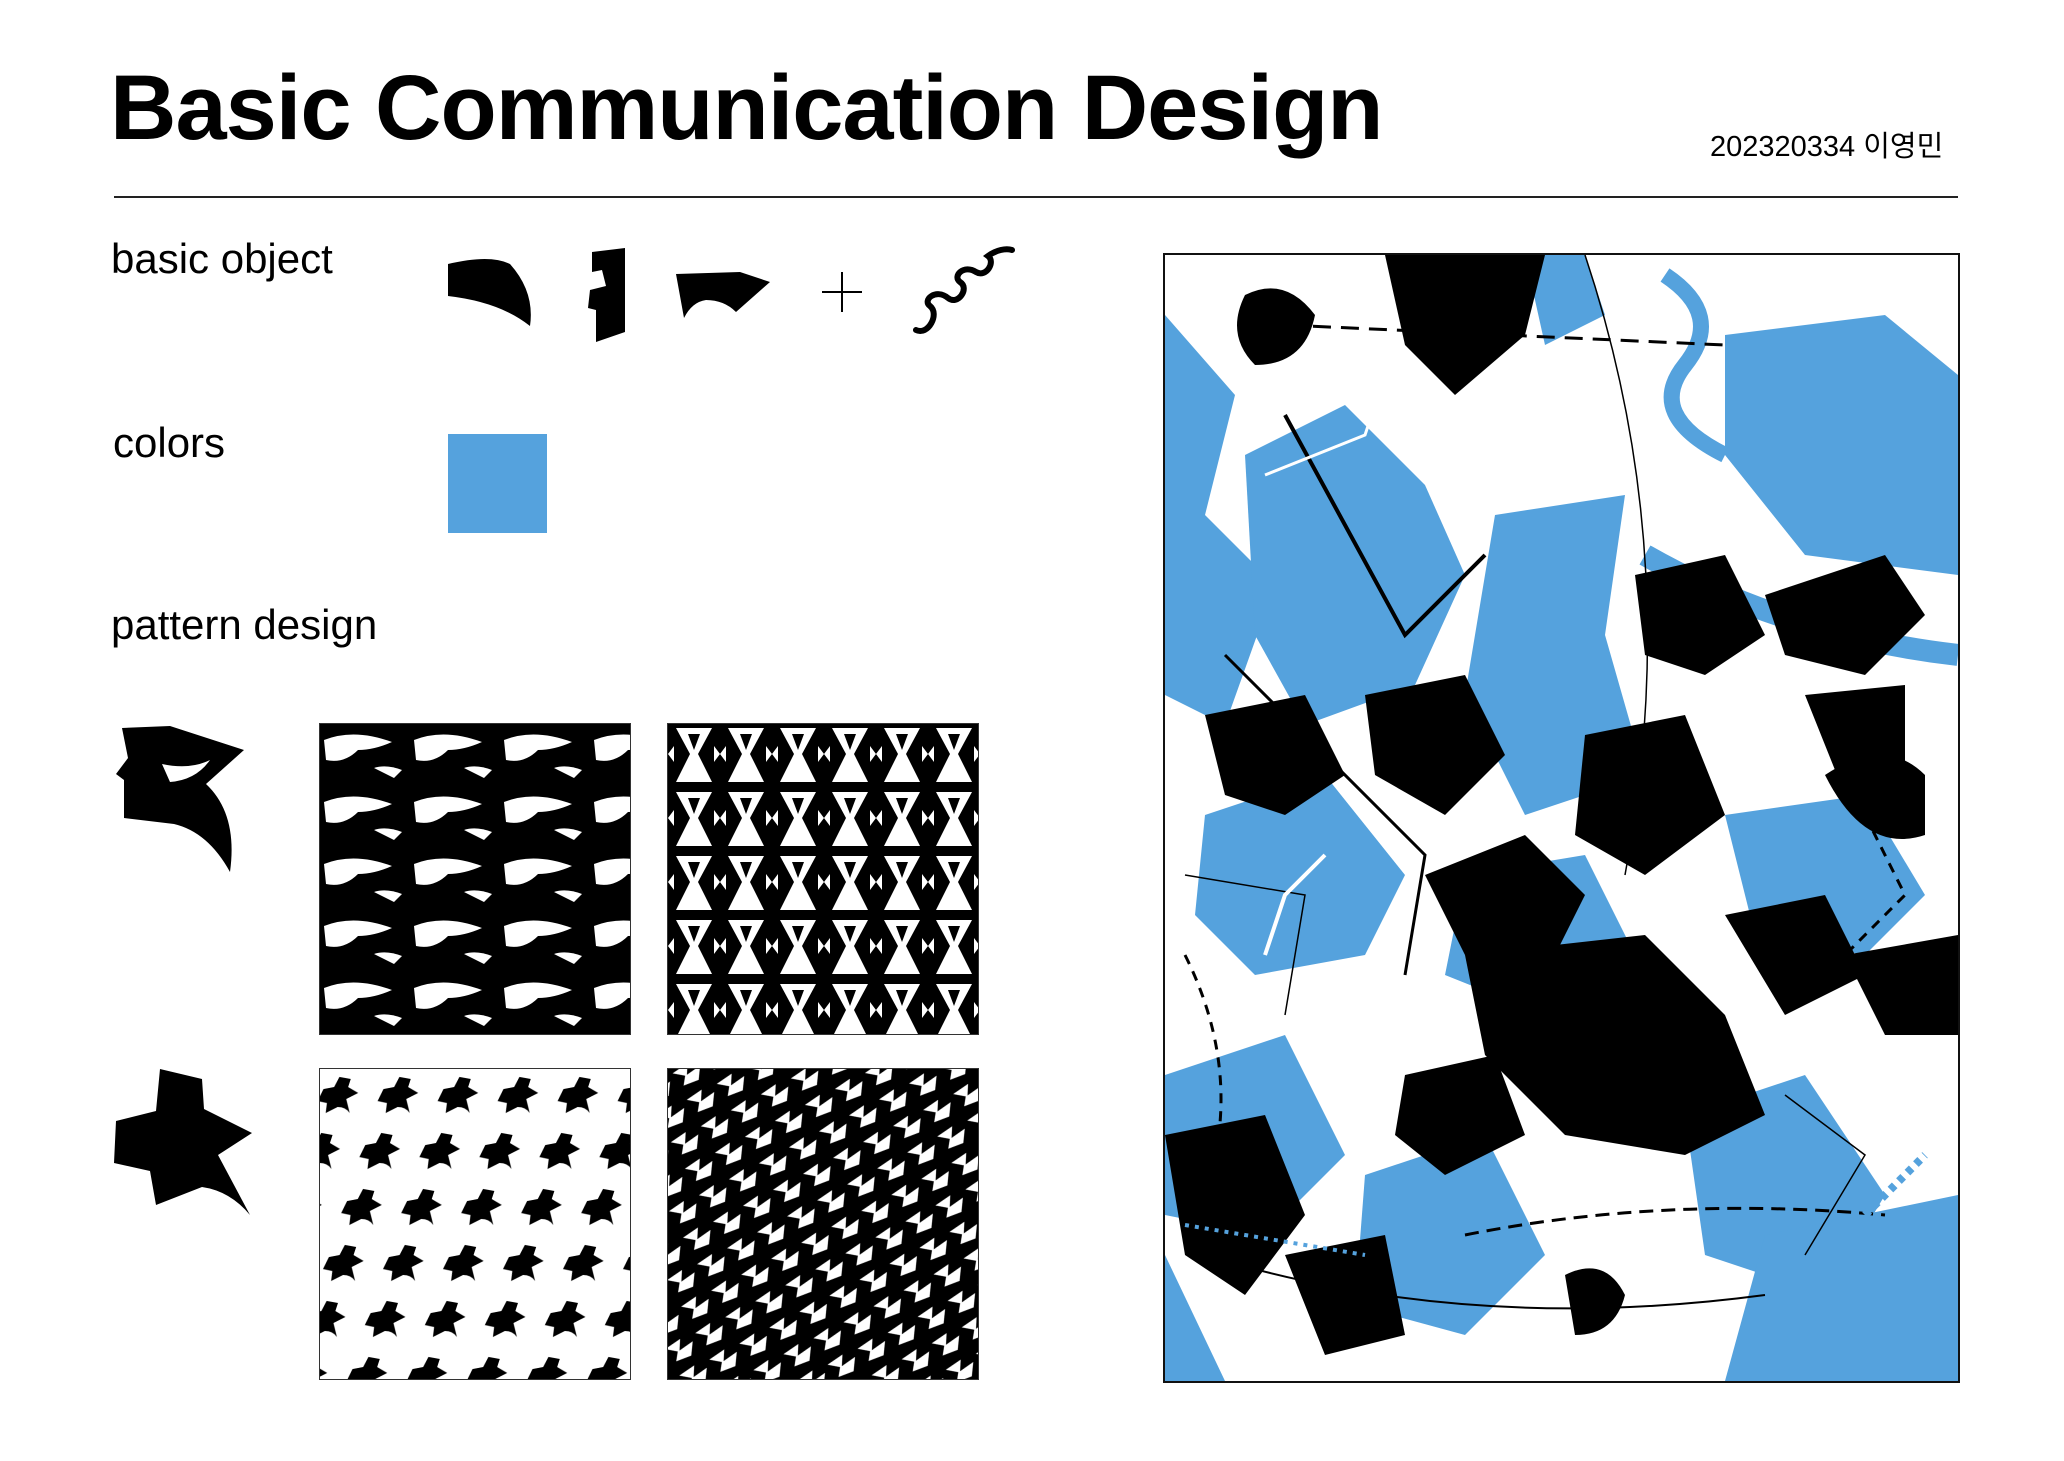  What do you see at coordinates (475, 879) in the screenshot?
I see `pattern-tile-birds` at bounding box center [475, 879].